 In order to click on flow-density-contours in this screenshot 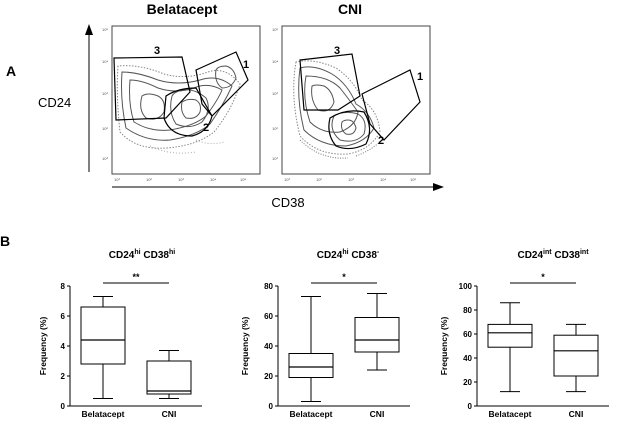, I will do `click(178, 109)`.